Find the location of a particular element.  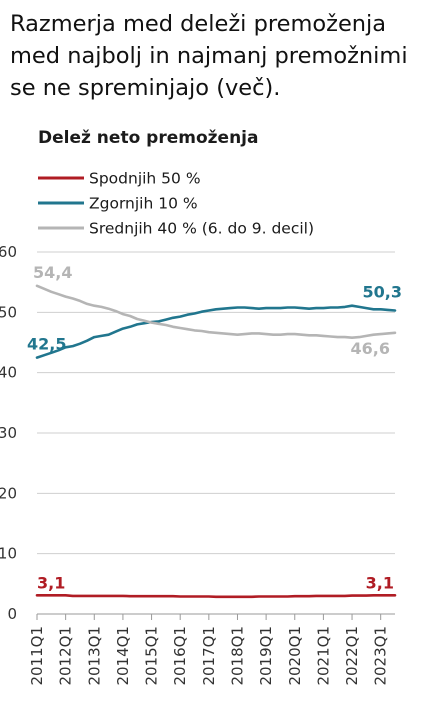

headline-line-2: med najbolj in najmanj premožnimi is located at coordinates (209, 56).